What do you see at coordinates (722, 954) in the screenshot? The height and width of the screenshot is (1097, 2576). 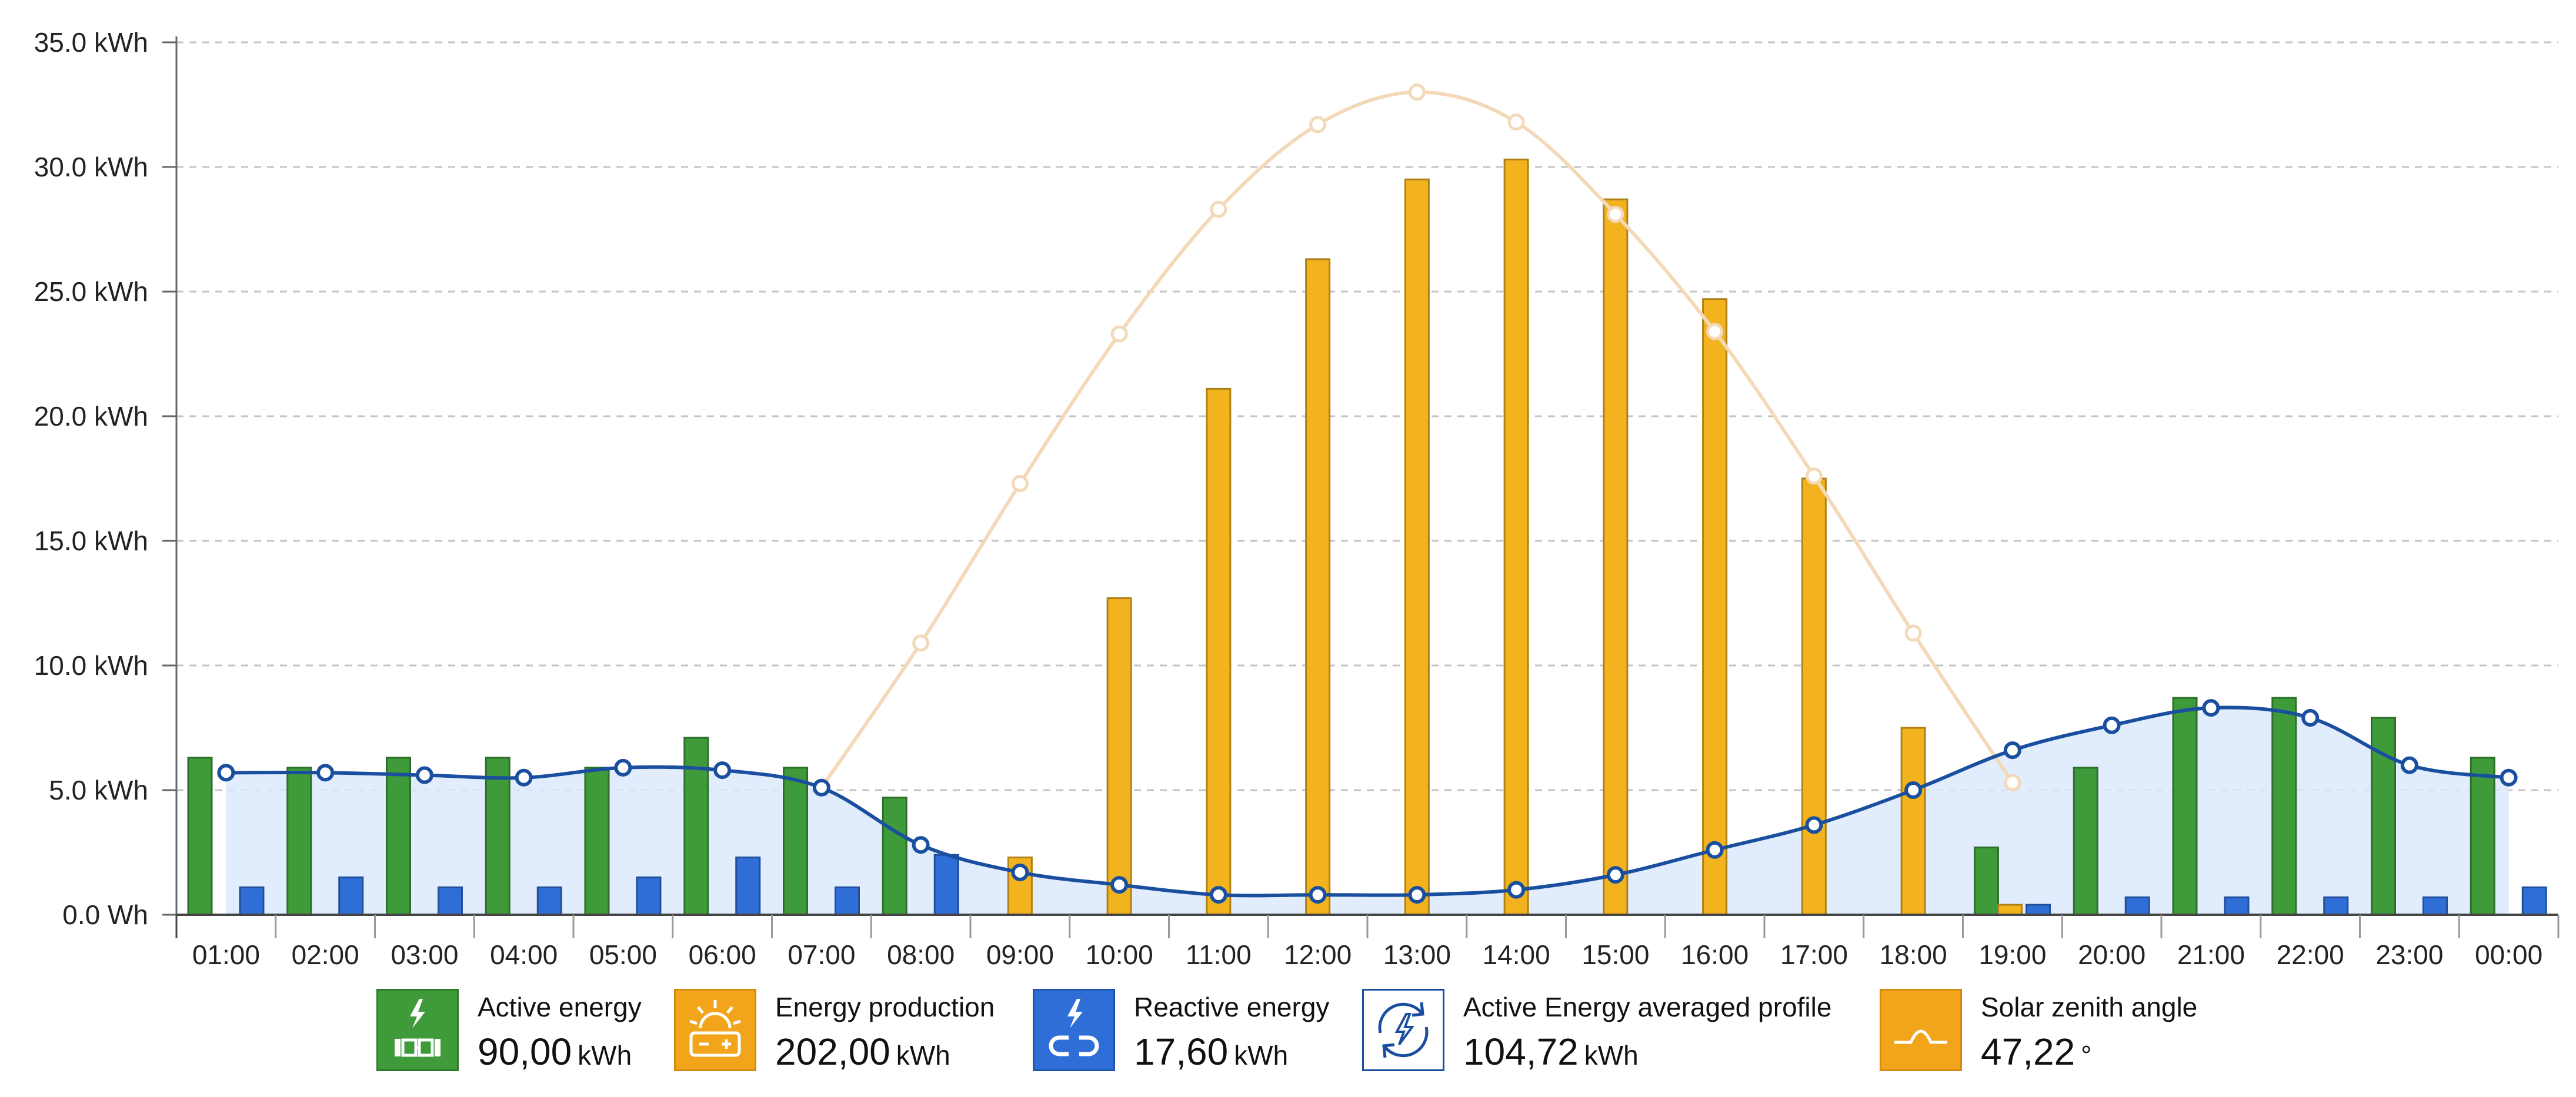 I see `x-tick-label: 06:00` at bounding box center [722, 954].